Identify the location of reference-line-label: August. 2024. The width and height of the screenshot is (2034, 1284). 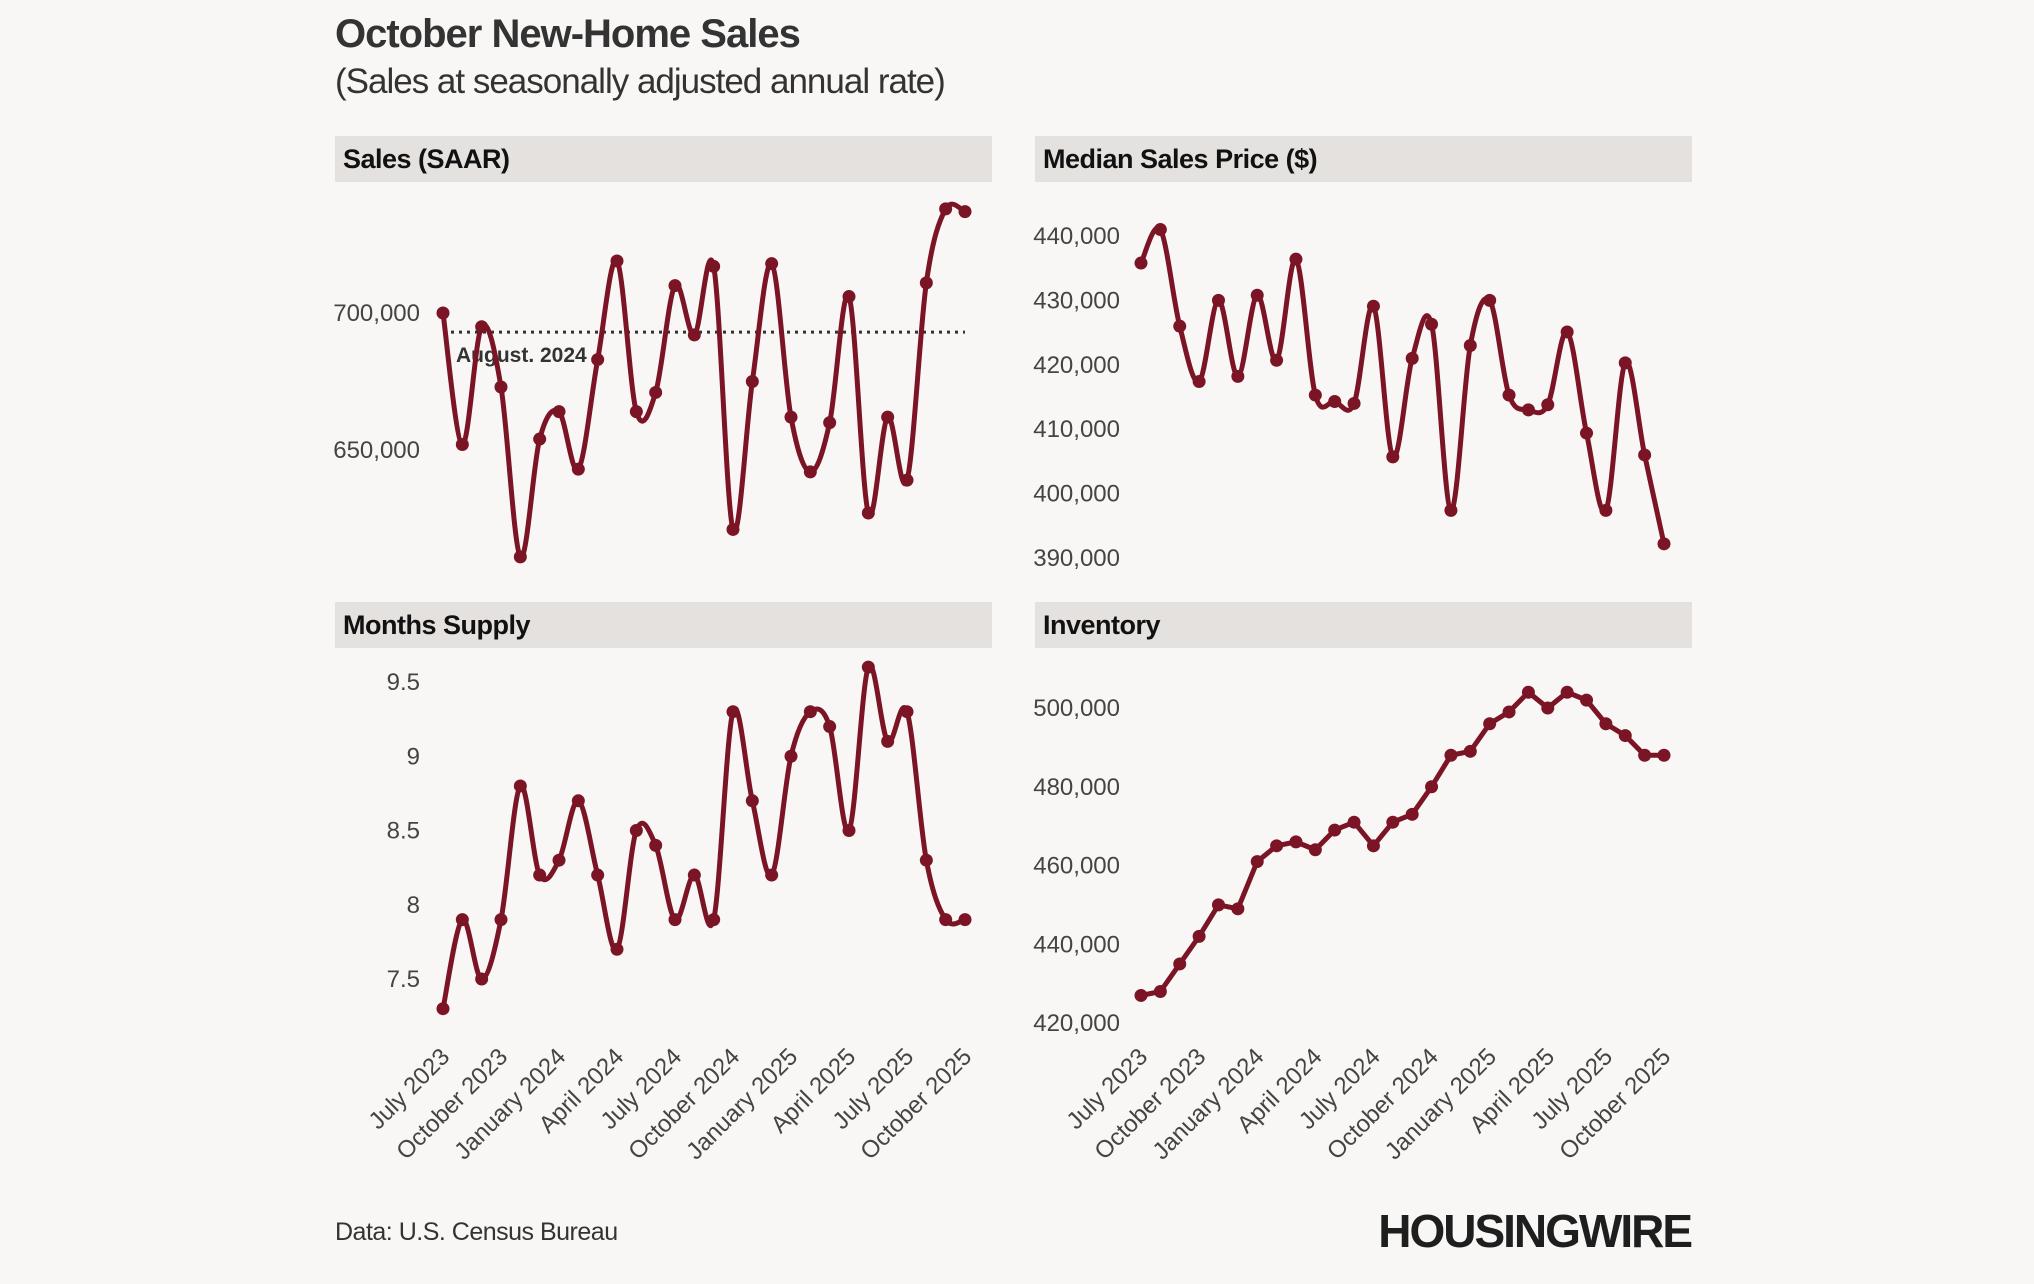
(521, 355).